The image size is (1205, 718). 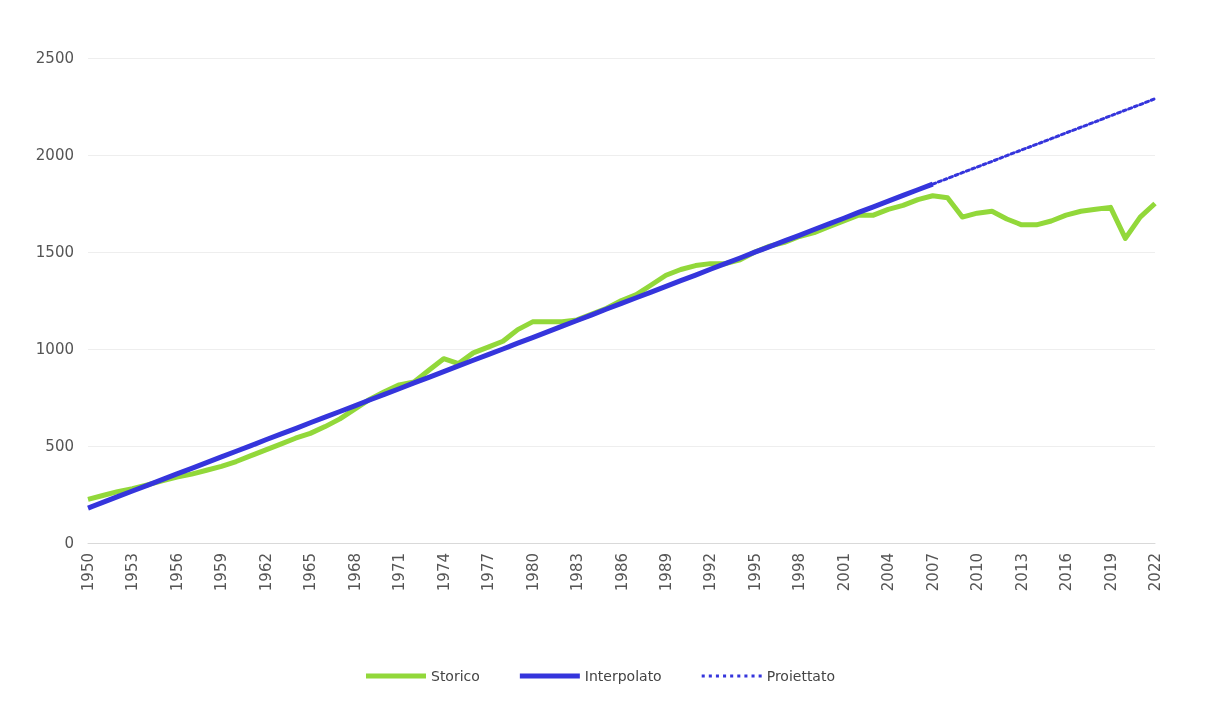 What do you see at coordinates (221, 572) in the screenshot?
I see `x-tick-label: 1959` at bounding box center [221, 572].